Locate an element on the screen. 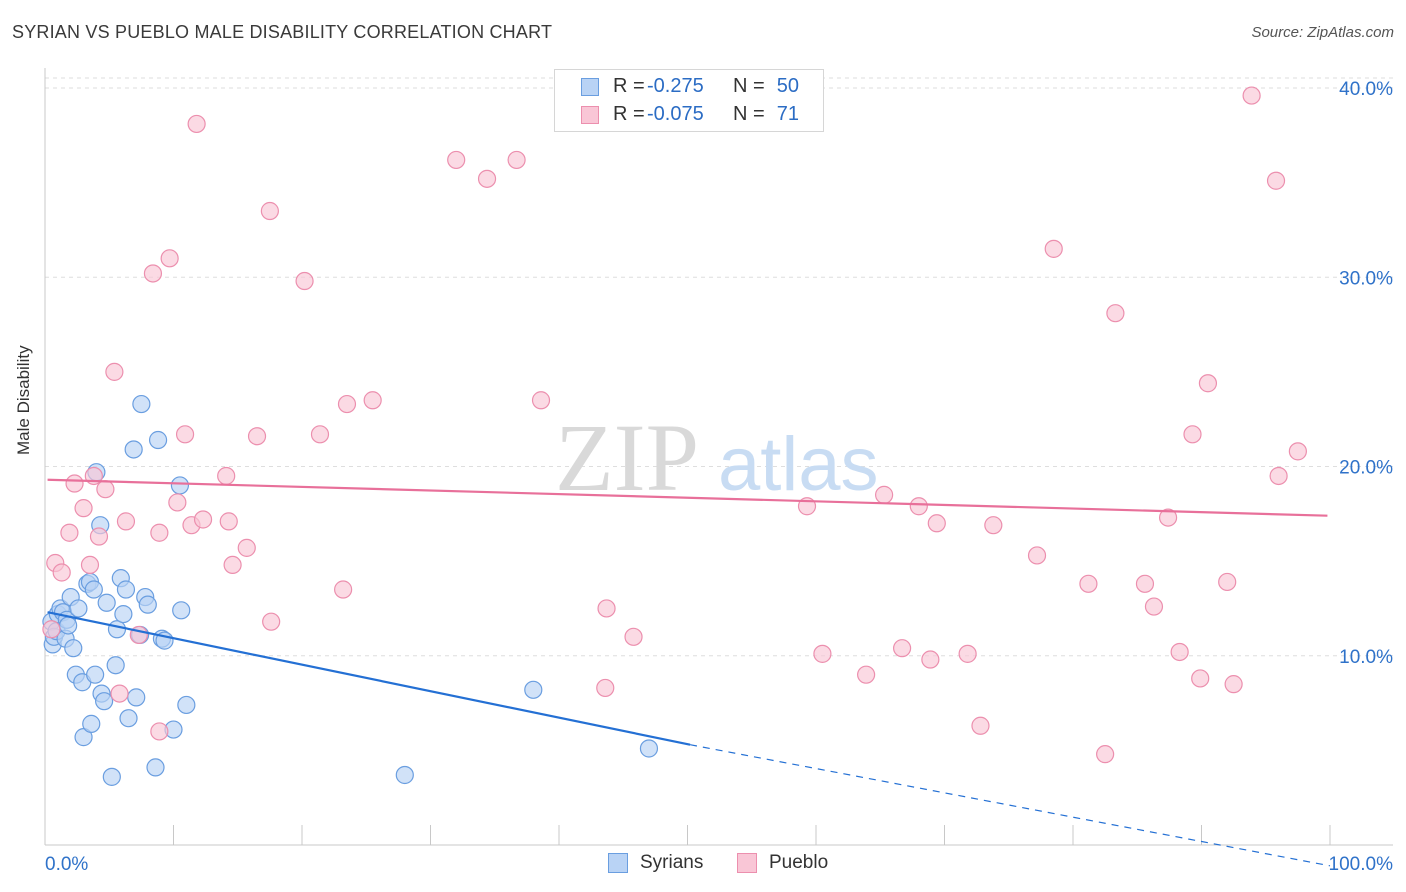 The width and height of the screenshot is (1406, 892). legend-label: Pueblo is located at coordinates (799, 862).